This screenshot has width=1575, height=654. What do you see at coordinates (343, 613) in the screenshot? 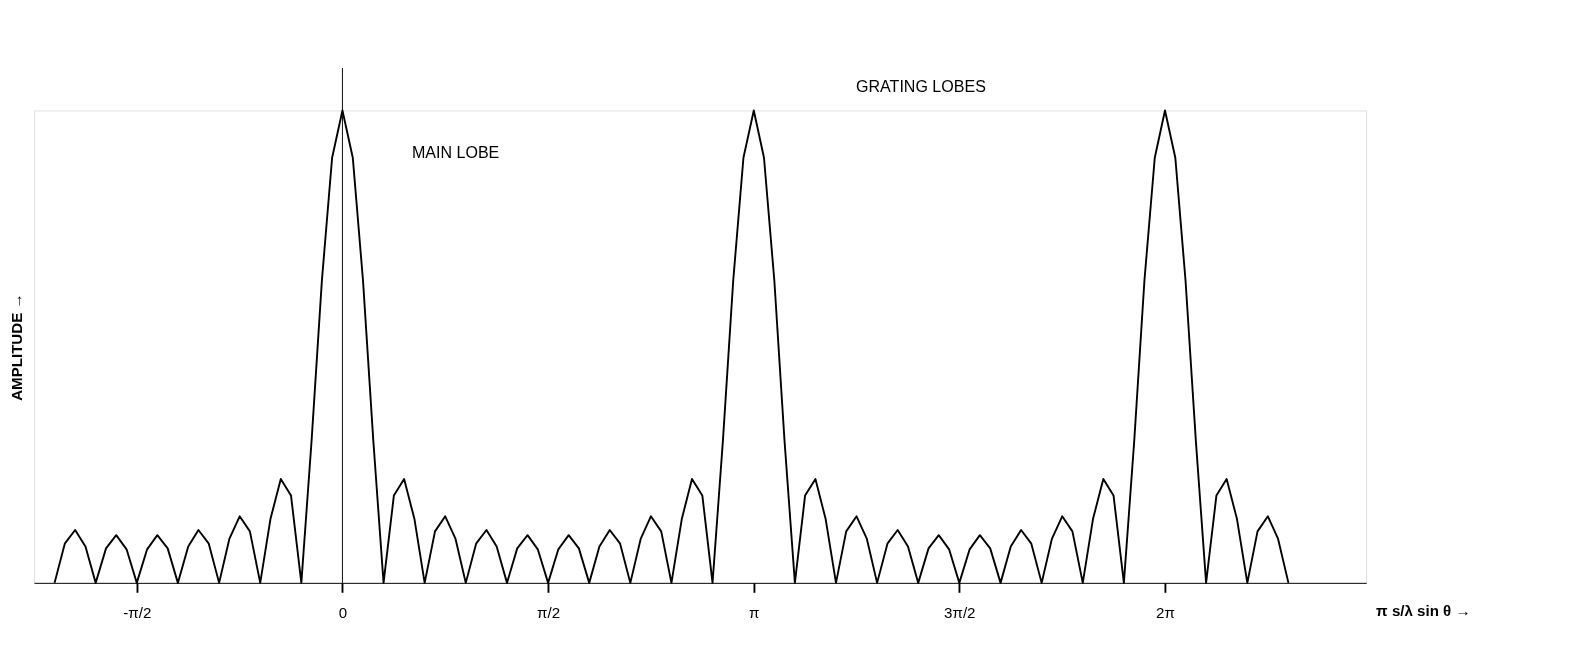
I see `x-tick-label: 0` at bounding box center [343, 613].